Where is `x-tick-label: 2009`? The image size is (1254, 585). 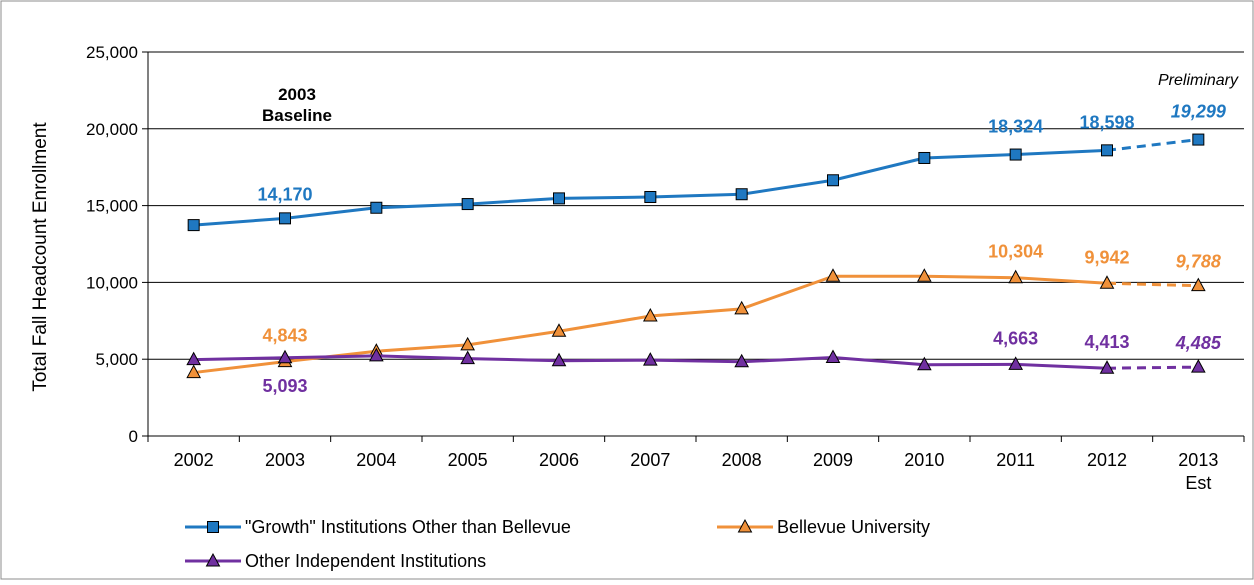
x-tick-label: 2009 is located at coordinates (833, 460).